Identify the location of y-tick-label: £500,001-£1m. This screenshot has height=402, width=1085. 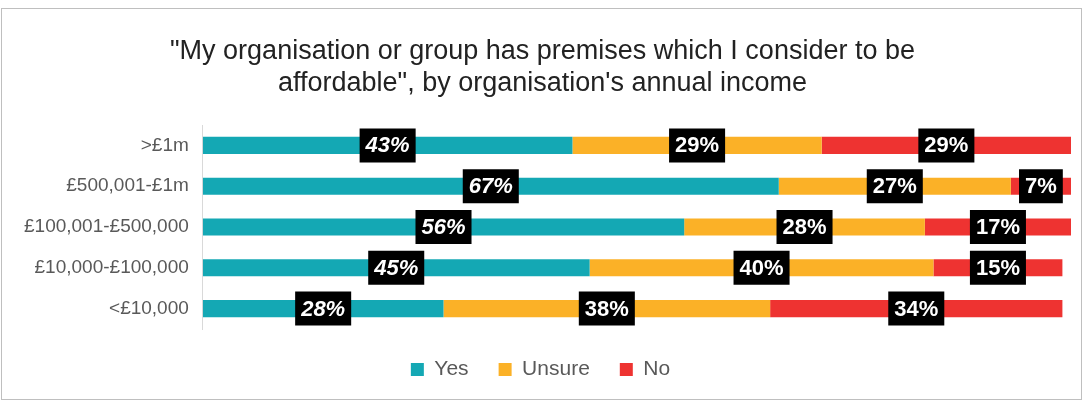
(127, 185).